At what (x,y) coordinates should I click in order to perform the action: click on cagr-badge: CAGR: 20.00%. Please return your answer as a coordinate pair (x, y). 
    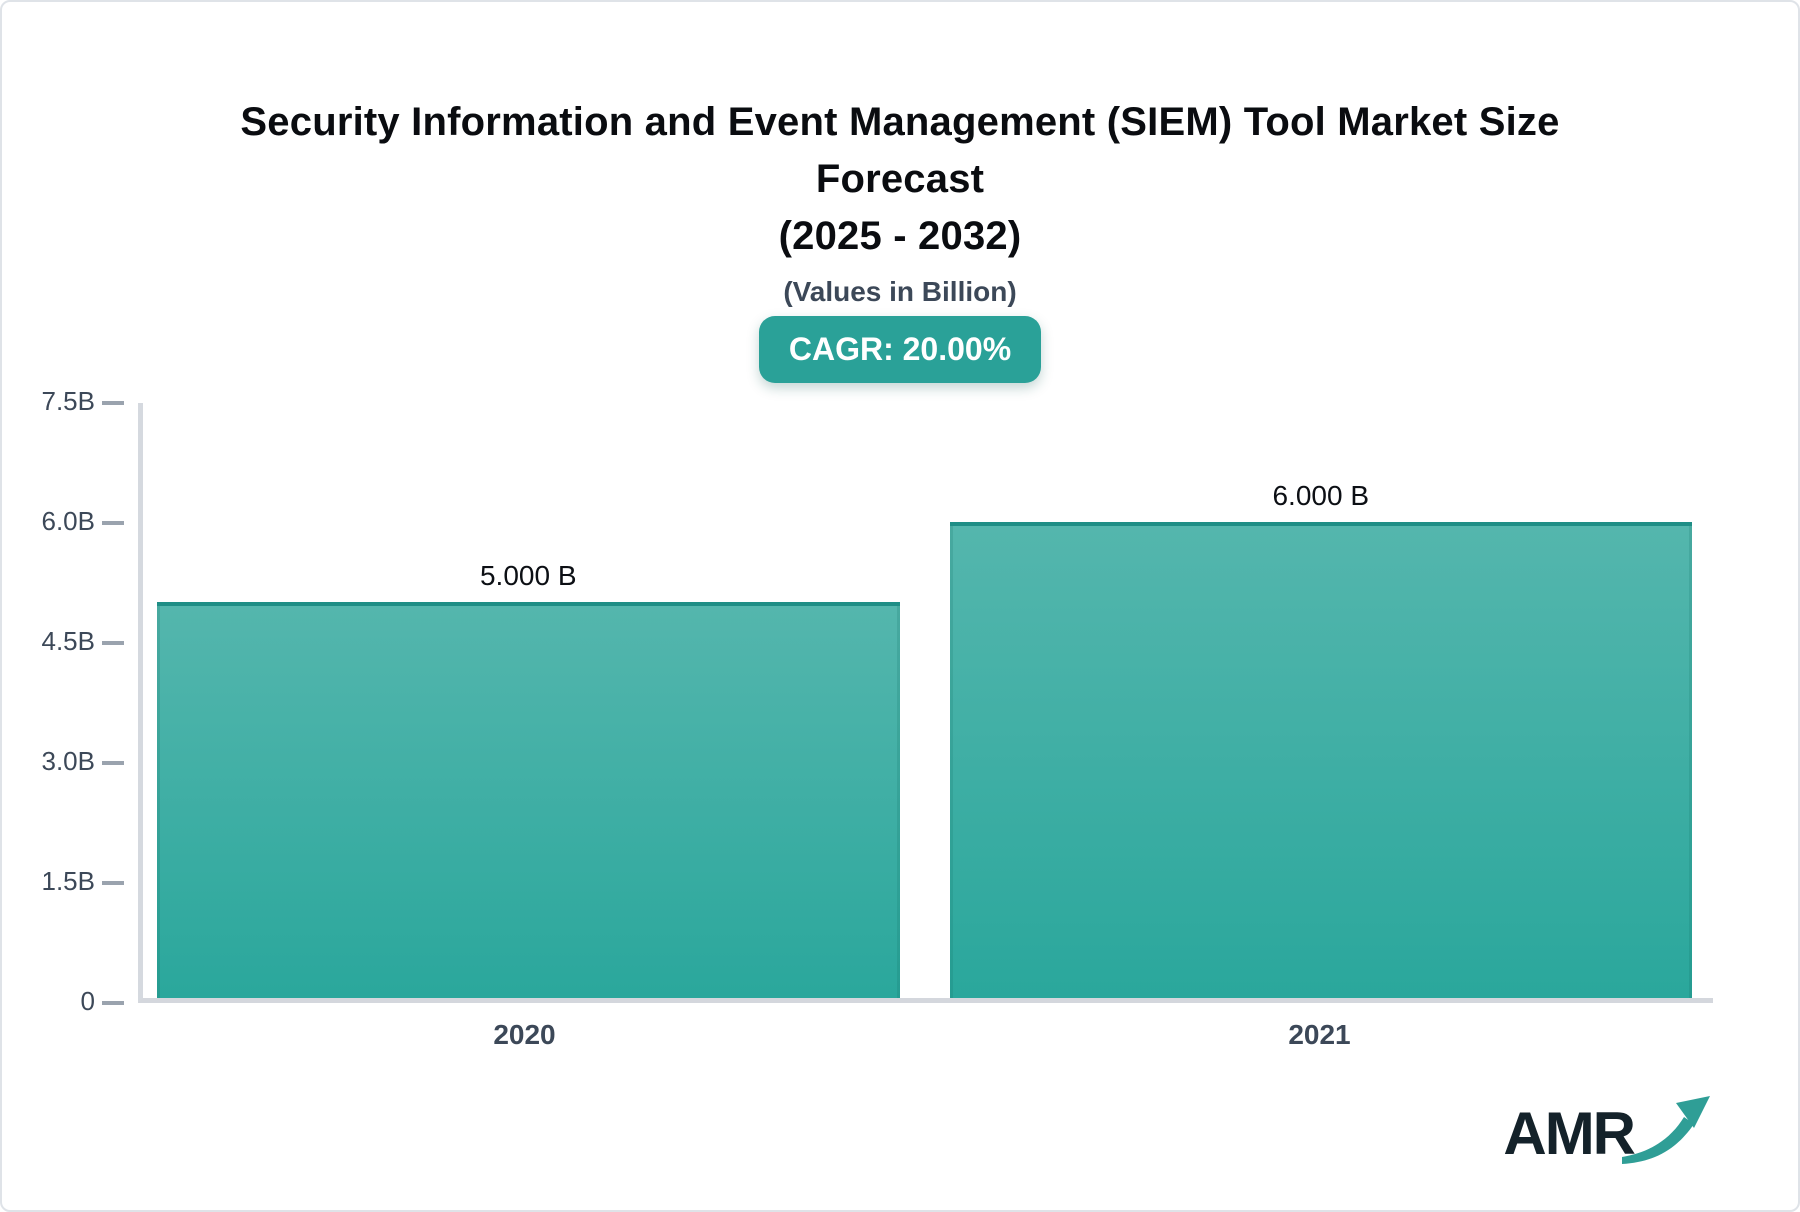
    Looking at the image, I should click on (900, 350).